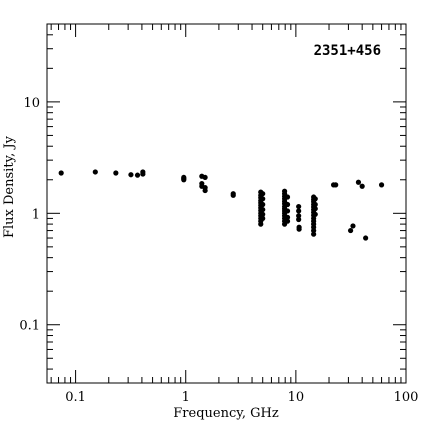 This screenshot has height=431, width=431. I want to click on y-tick-label: 0.1, so click(29, 326).